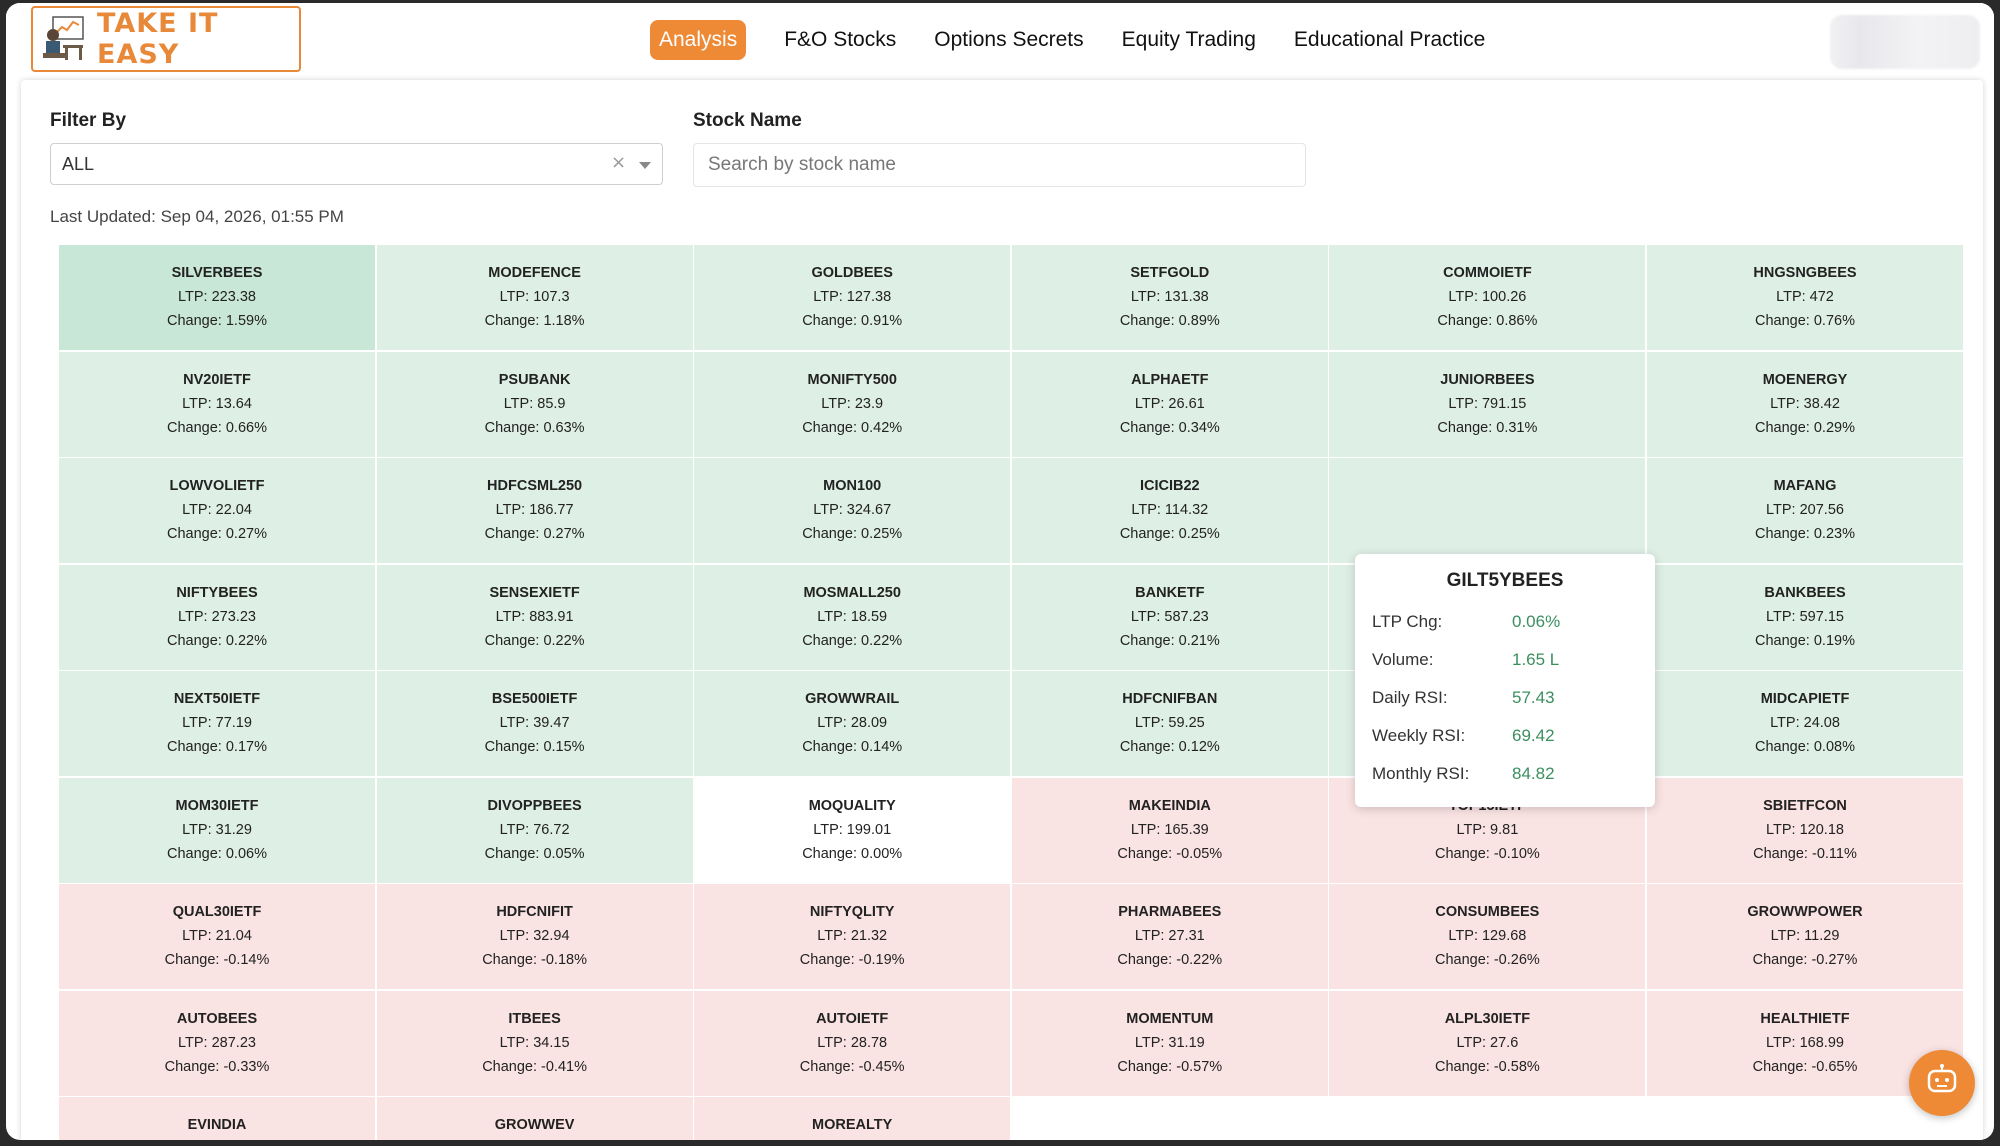  Describe the element at coordinates (853, 404) in the screenshot. I see `stock-tile: MONIFTY500 LTP: 23.9 Change: 0.42%` at that location.